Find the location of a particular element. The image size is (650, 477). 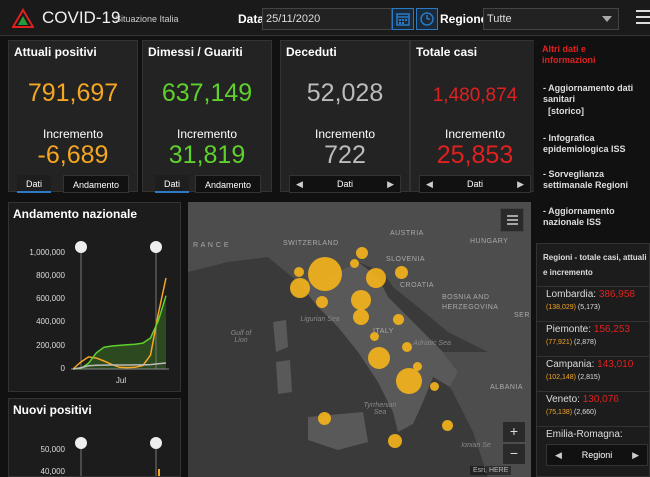

date-input: 25/11/2020 is located at coordinates (327, 19).